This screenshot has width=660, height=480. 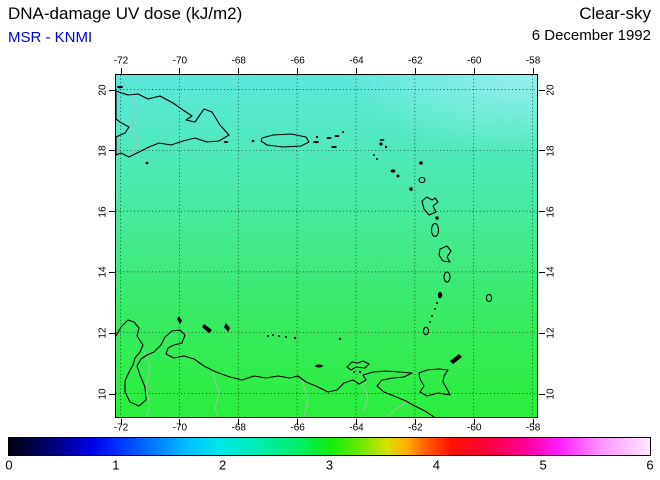 What do you see at coordinates (329, 465) in the screenshot?
I see `colorbar-tick-label: 3` at bounding box center [329, 465].